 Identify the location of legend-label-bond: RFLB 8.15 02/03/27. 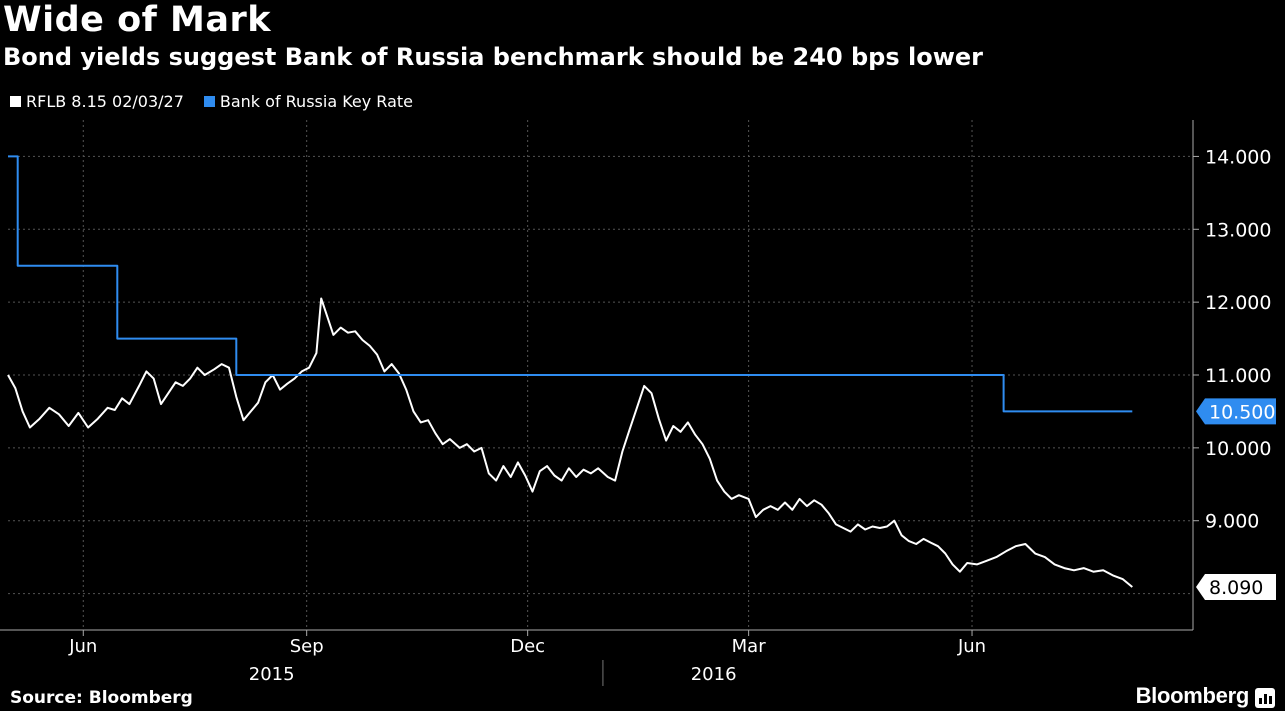
(105, 101).